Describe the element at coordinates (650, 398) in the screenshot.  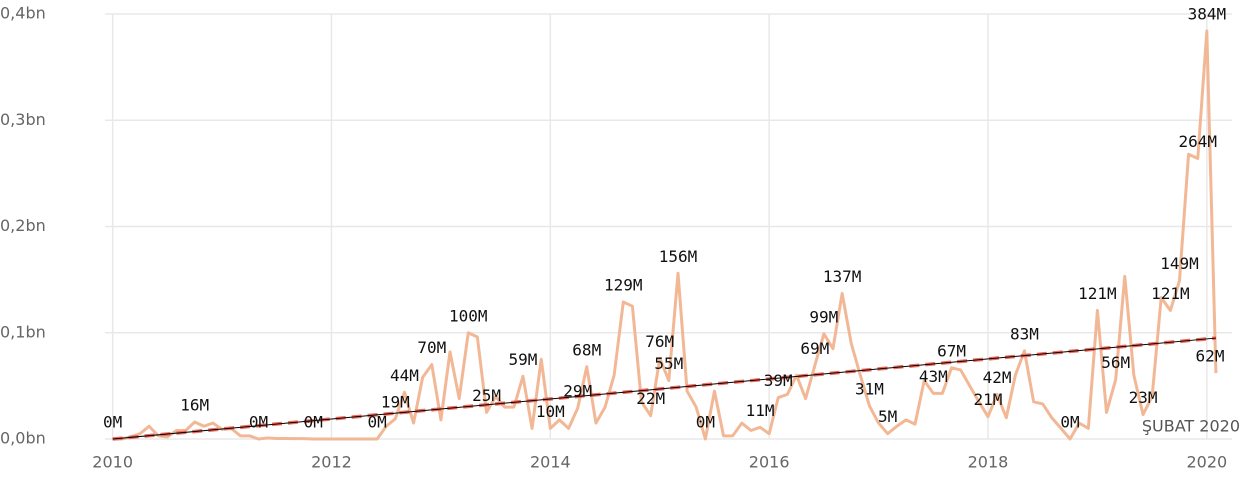
I see `data-label: 22M` at that location.